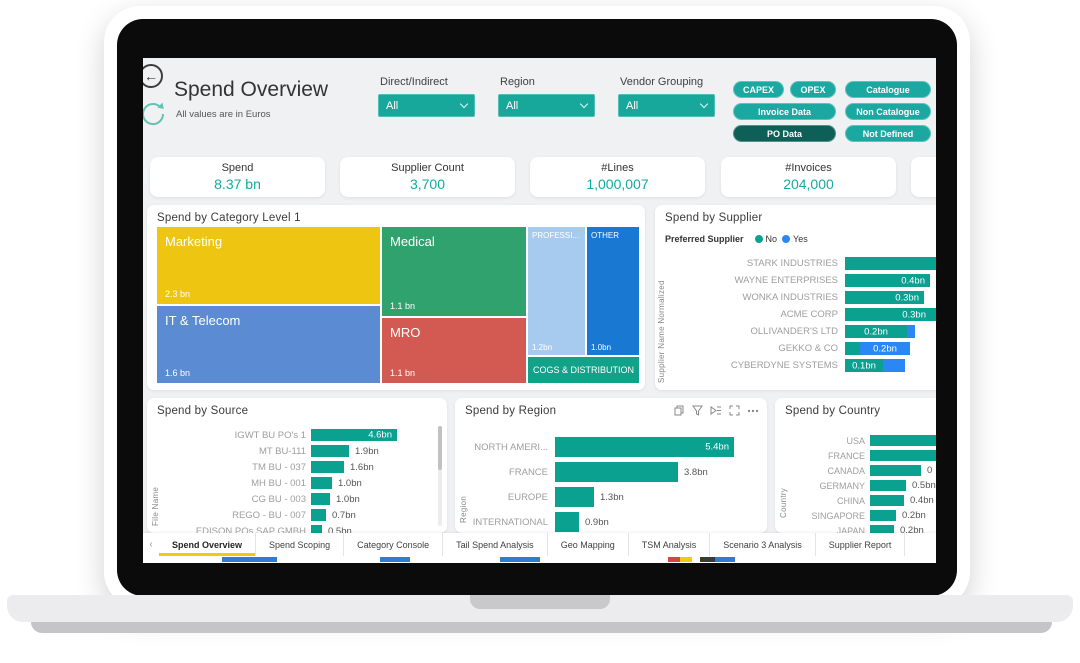 This screenshot has height=663, width=1080. I want to click on more-options-icon, so click(753, 411).